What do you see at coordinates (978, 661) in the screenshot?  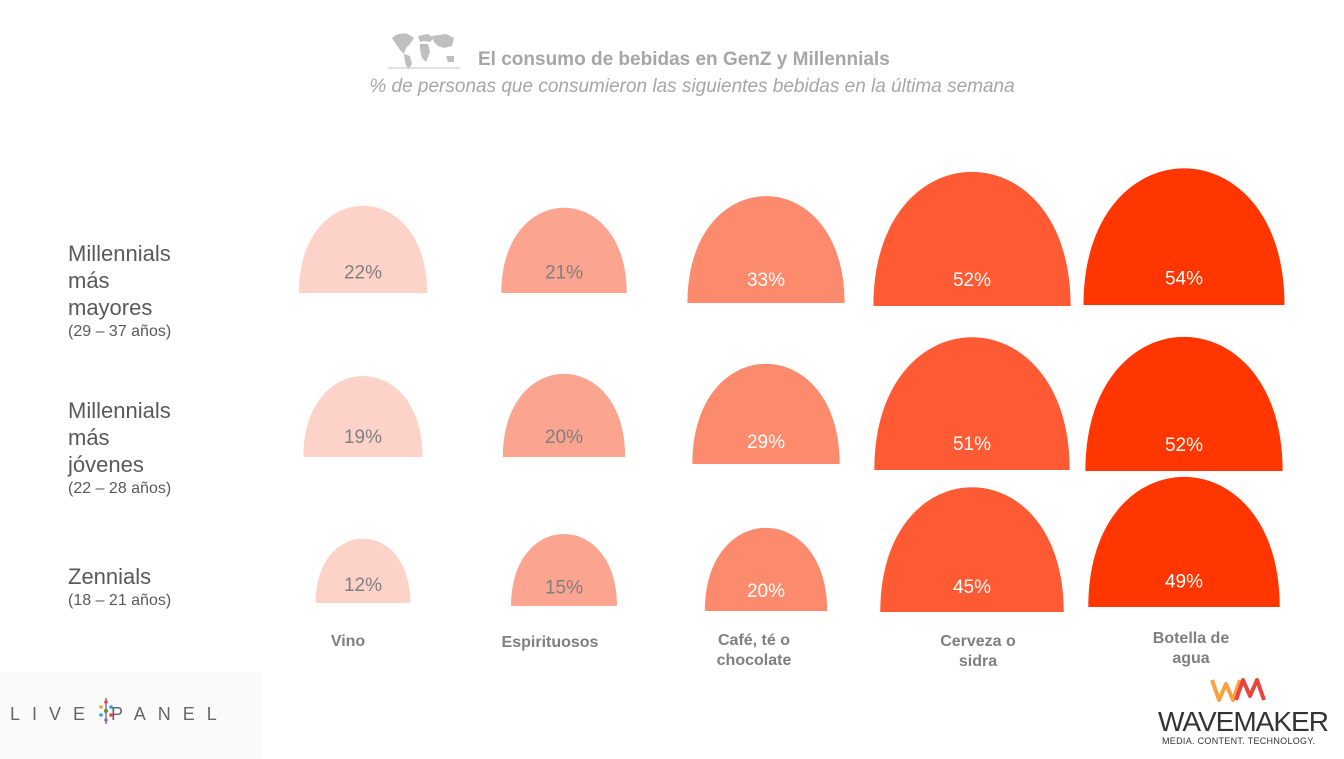 I see `category-label-line: sidra` at bounding box center [978, 661].